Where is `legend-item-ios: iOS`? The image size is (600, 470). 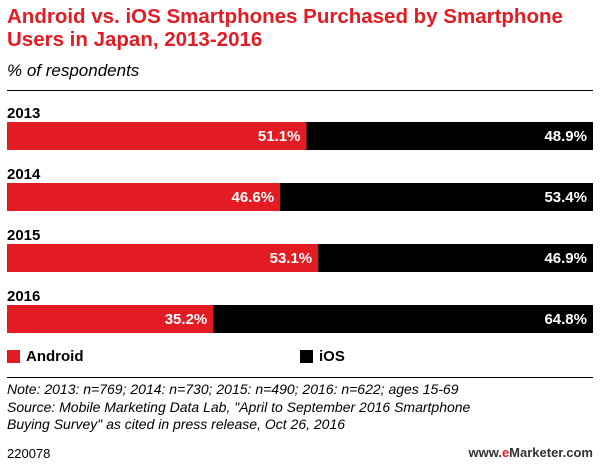 legend-item-ios: iOS is located at coordinates (322, 356).